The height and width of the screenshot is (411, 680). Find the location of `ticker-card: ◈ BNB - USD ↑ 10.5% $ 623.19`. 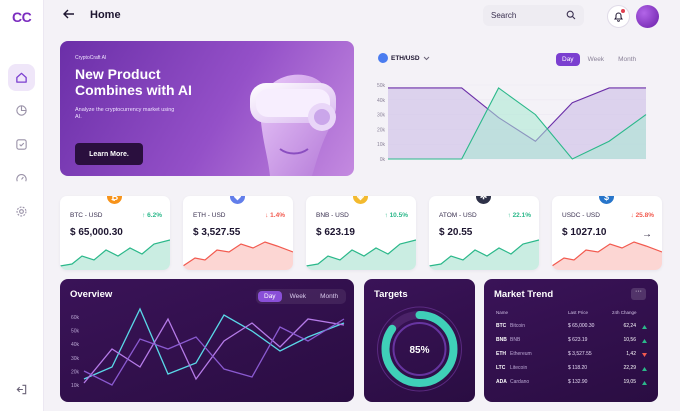

ticker-card: ◈ BNB - USD ↑ 10.5% $ 623.19 is located at coordinates (361, 233).